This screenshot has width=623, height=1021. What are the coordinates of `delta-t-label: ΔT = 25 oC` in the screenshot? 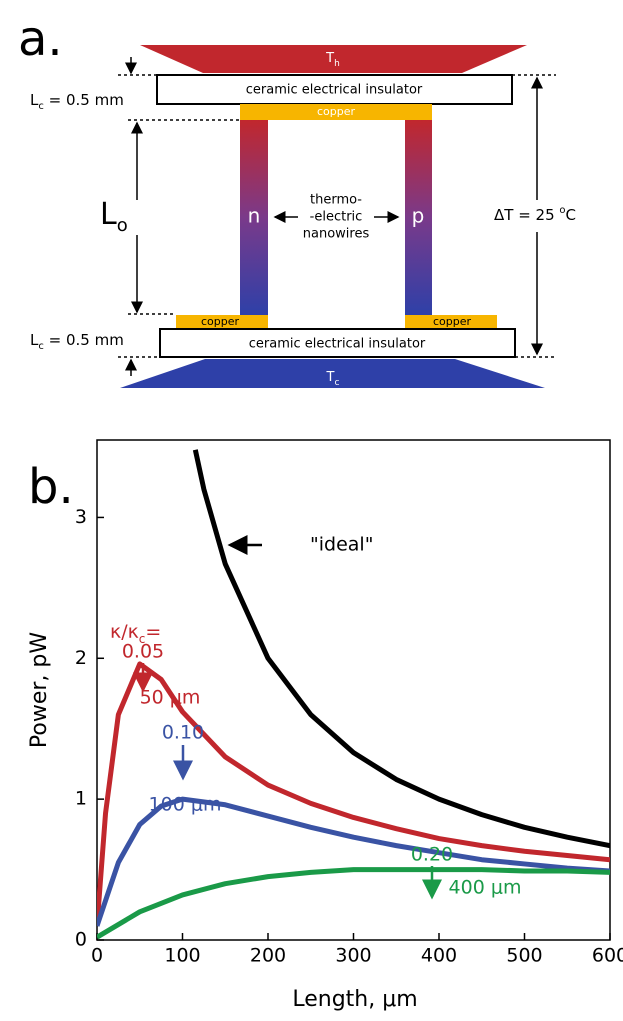 It's located at (535, 214).